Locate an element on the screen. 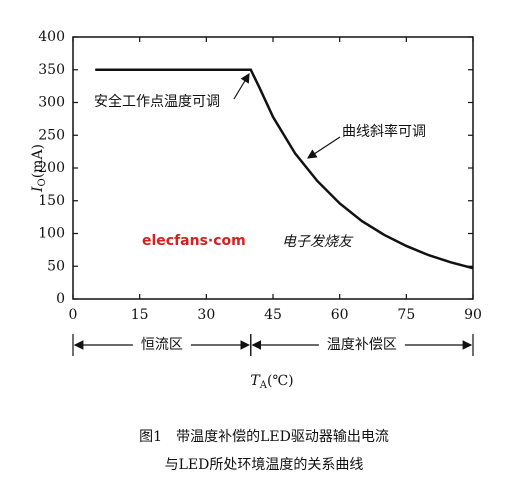 The height and width of the screenshot is (481, 528). caption: 与LED所处环境温度的关系曲线 is located at coordinates (264, 465).